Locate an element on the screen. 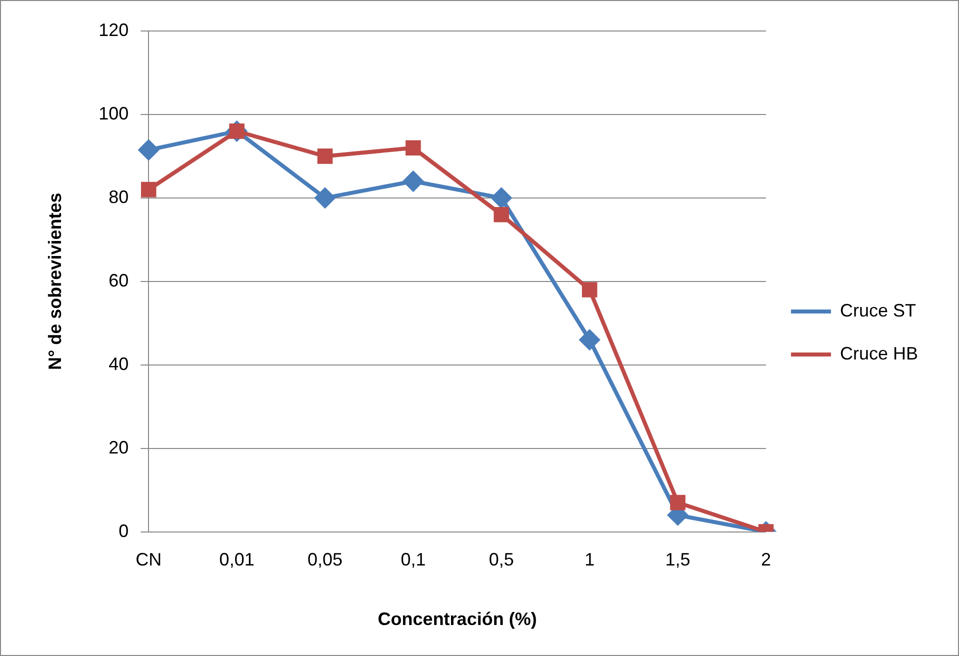  y-tick-label: 120 is located at coordinates (113, 30).